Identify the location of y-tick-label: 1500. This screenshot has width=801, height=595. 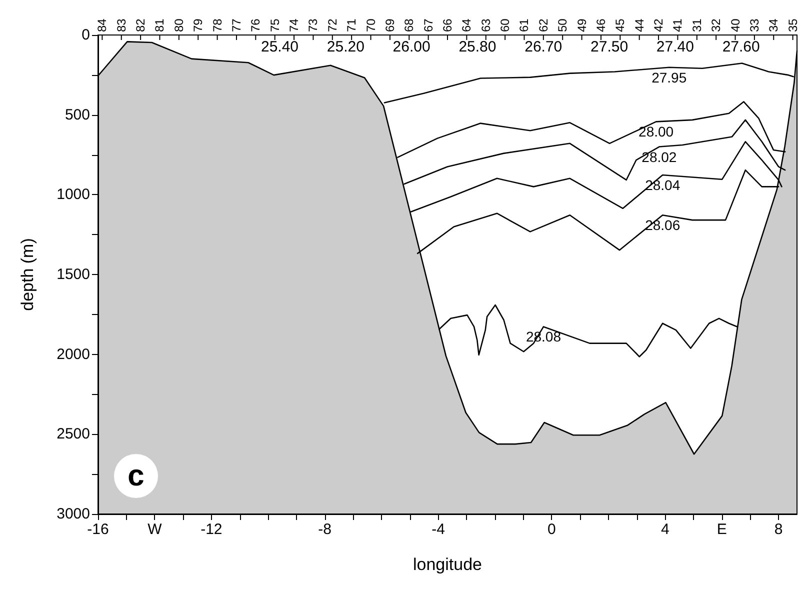
(73, 274).